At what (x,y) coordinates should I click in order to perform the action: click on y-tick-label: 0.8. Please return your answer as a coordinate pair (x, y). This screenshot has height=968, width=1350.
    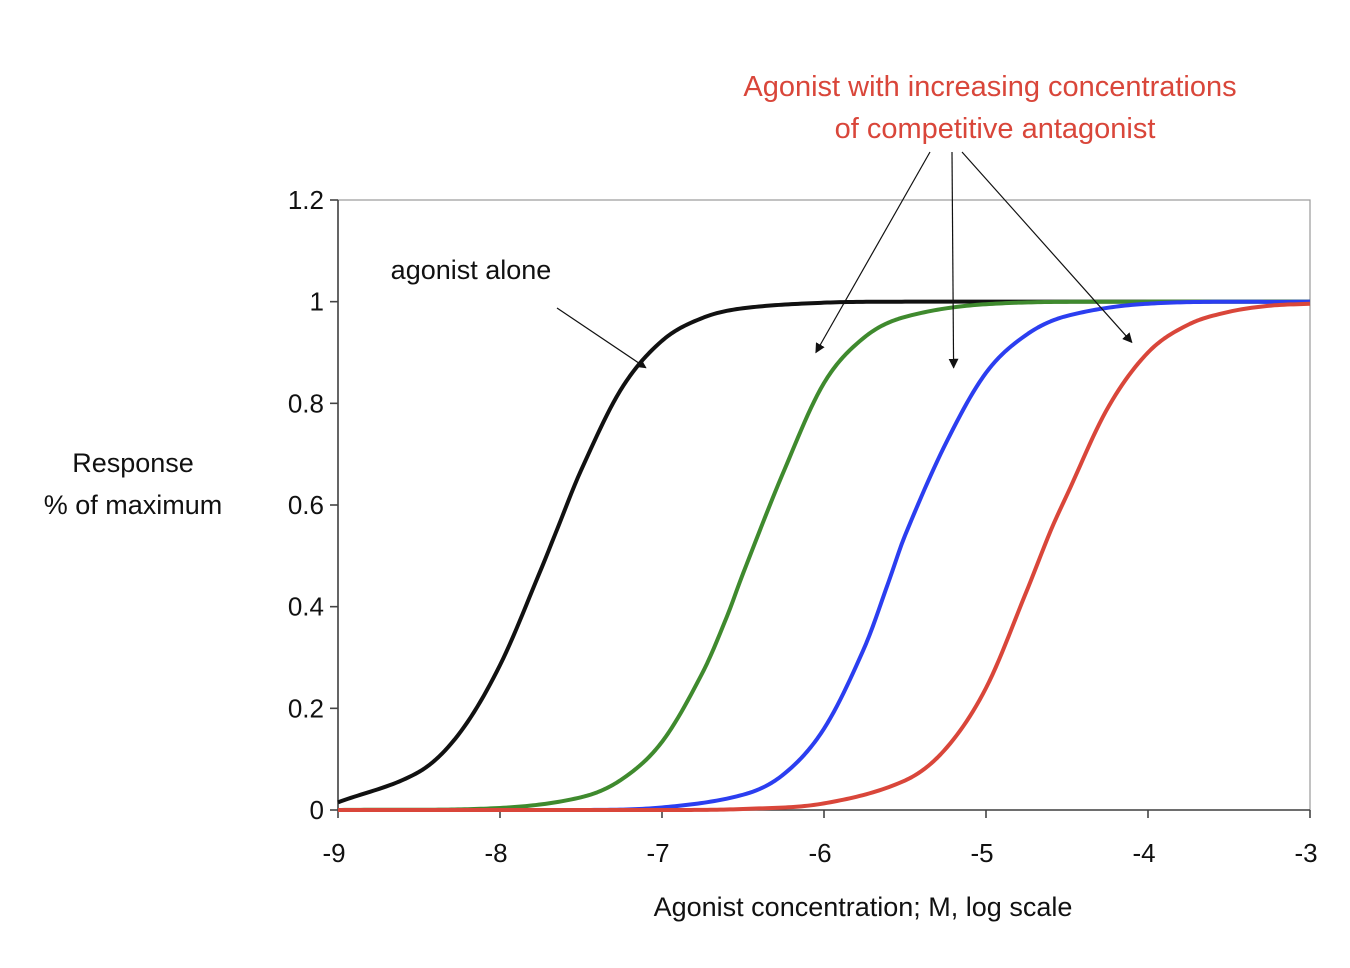
    Looking at the image, I should click on (306, 403).